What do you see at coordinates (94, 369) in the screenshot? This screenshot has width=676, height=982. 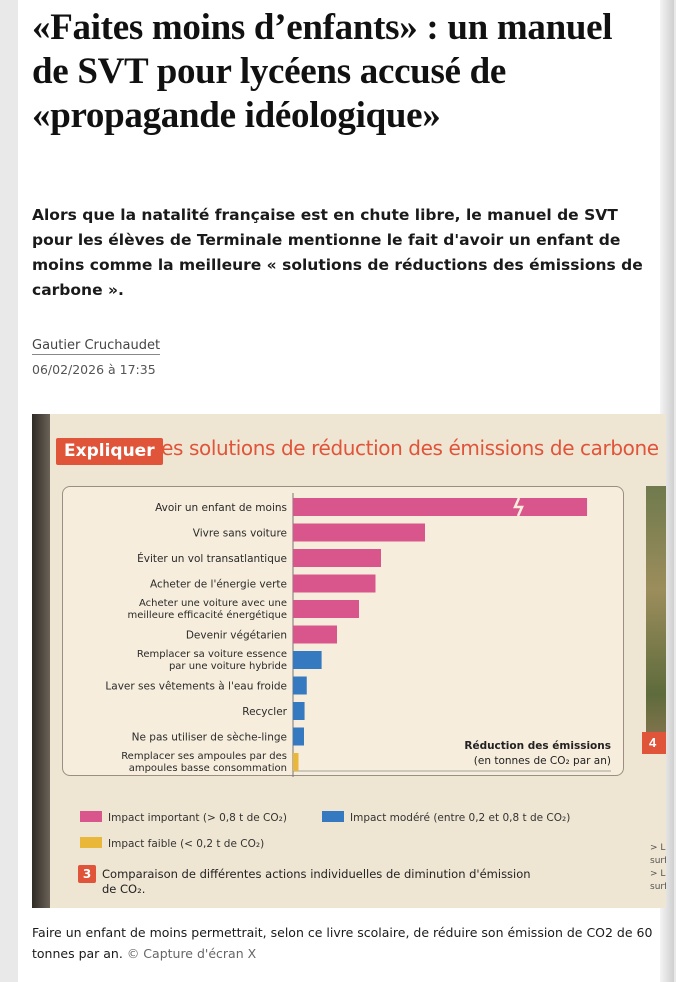 I see `publish-date: 06/02/2026 à 17:35` at bounding box center [94, 369].